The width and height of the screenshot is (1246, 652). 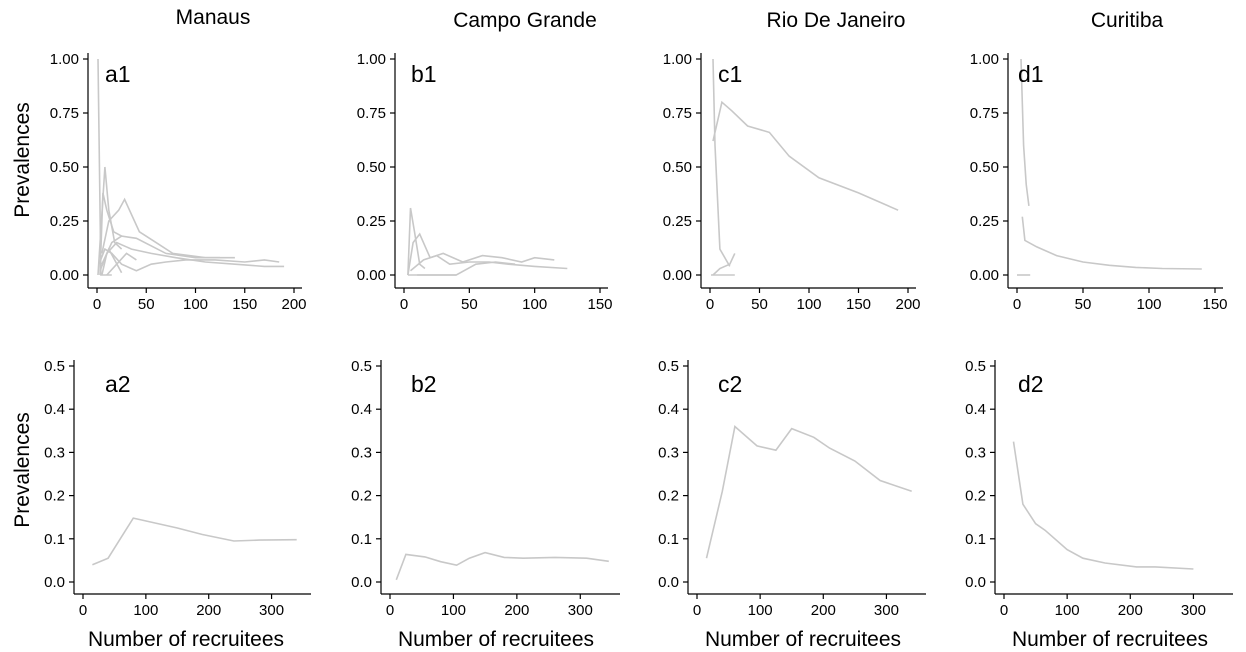 What do you see at coordinates (118, 384) in the screenshot?
I see `panel-label: a2` at bounding box center [118, 384].